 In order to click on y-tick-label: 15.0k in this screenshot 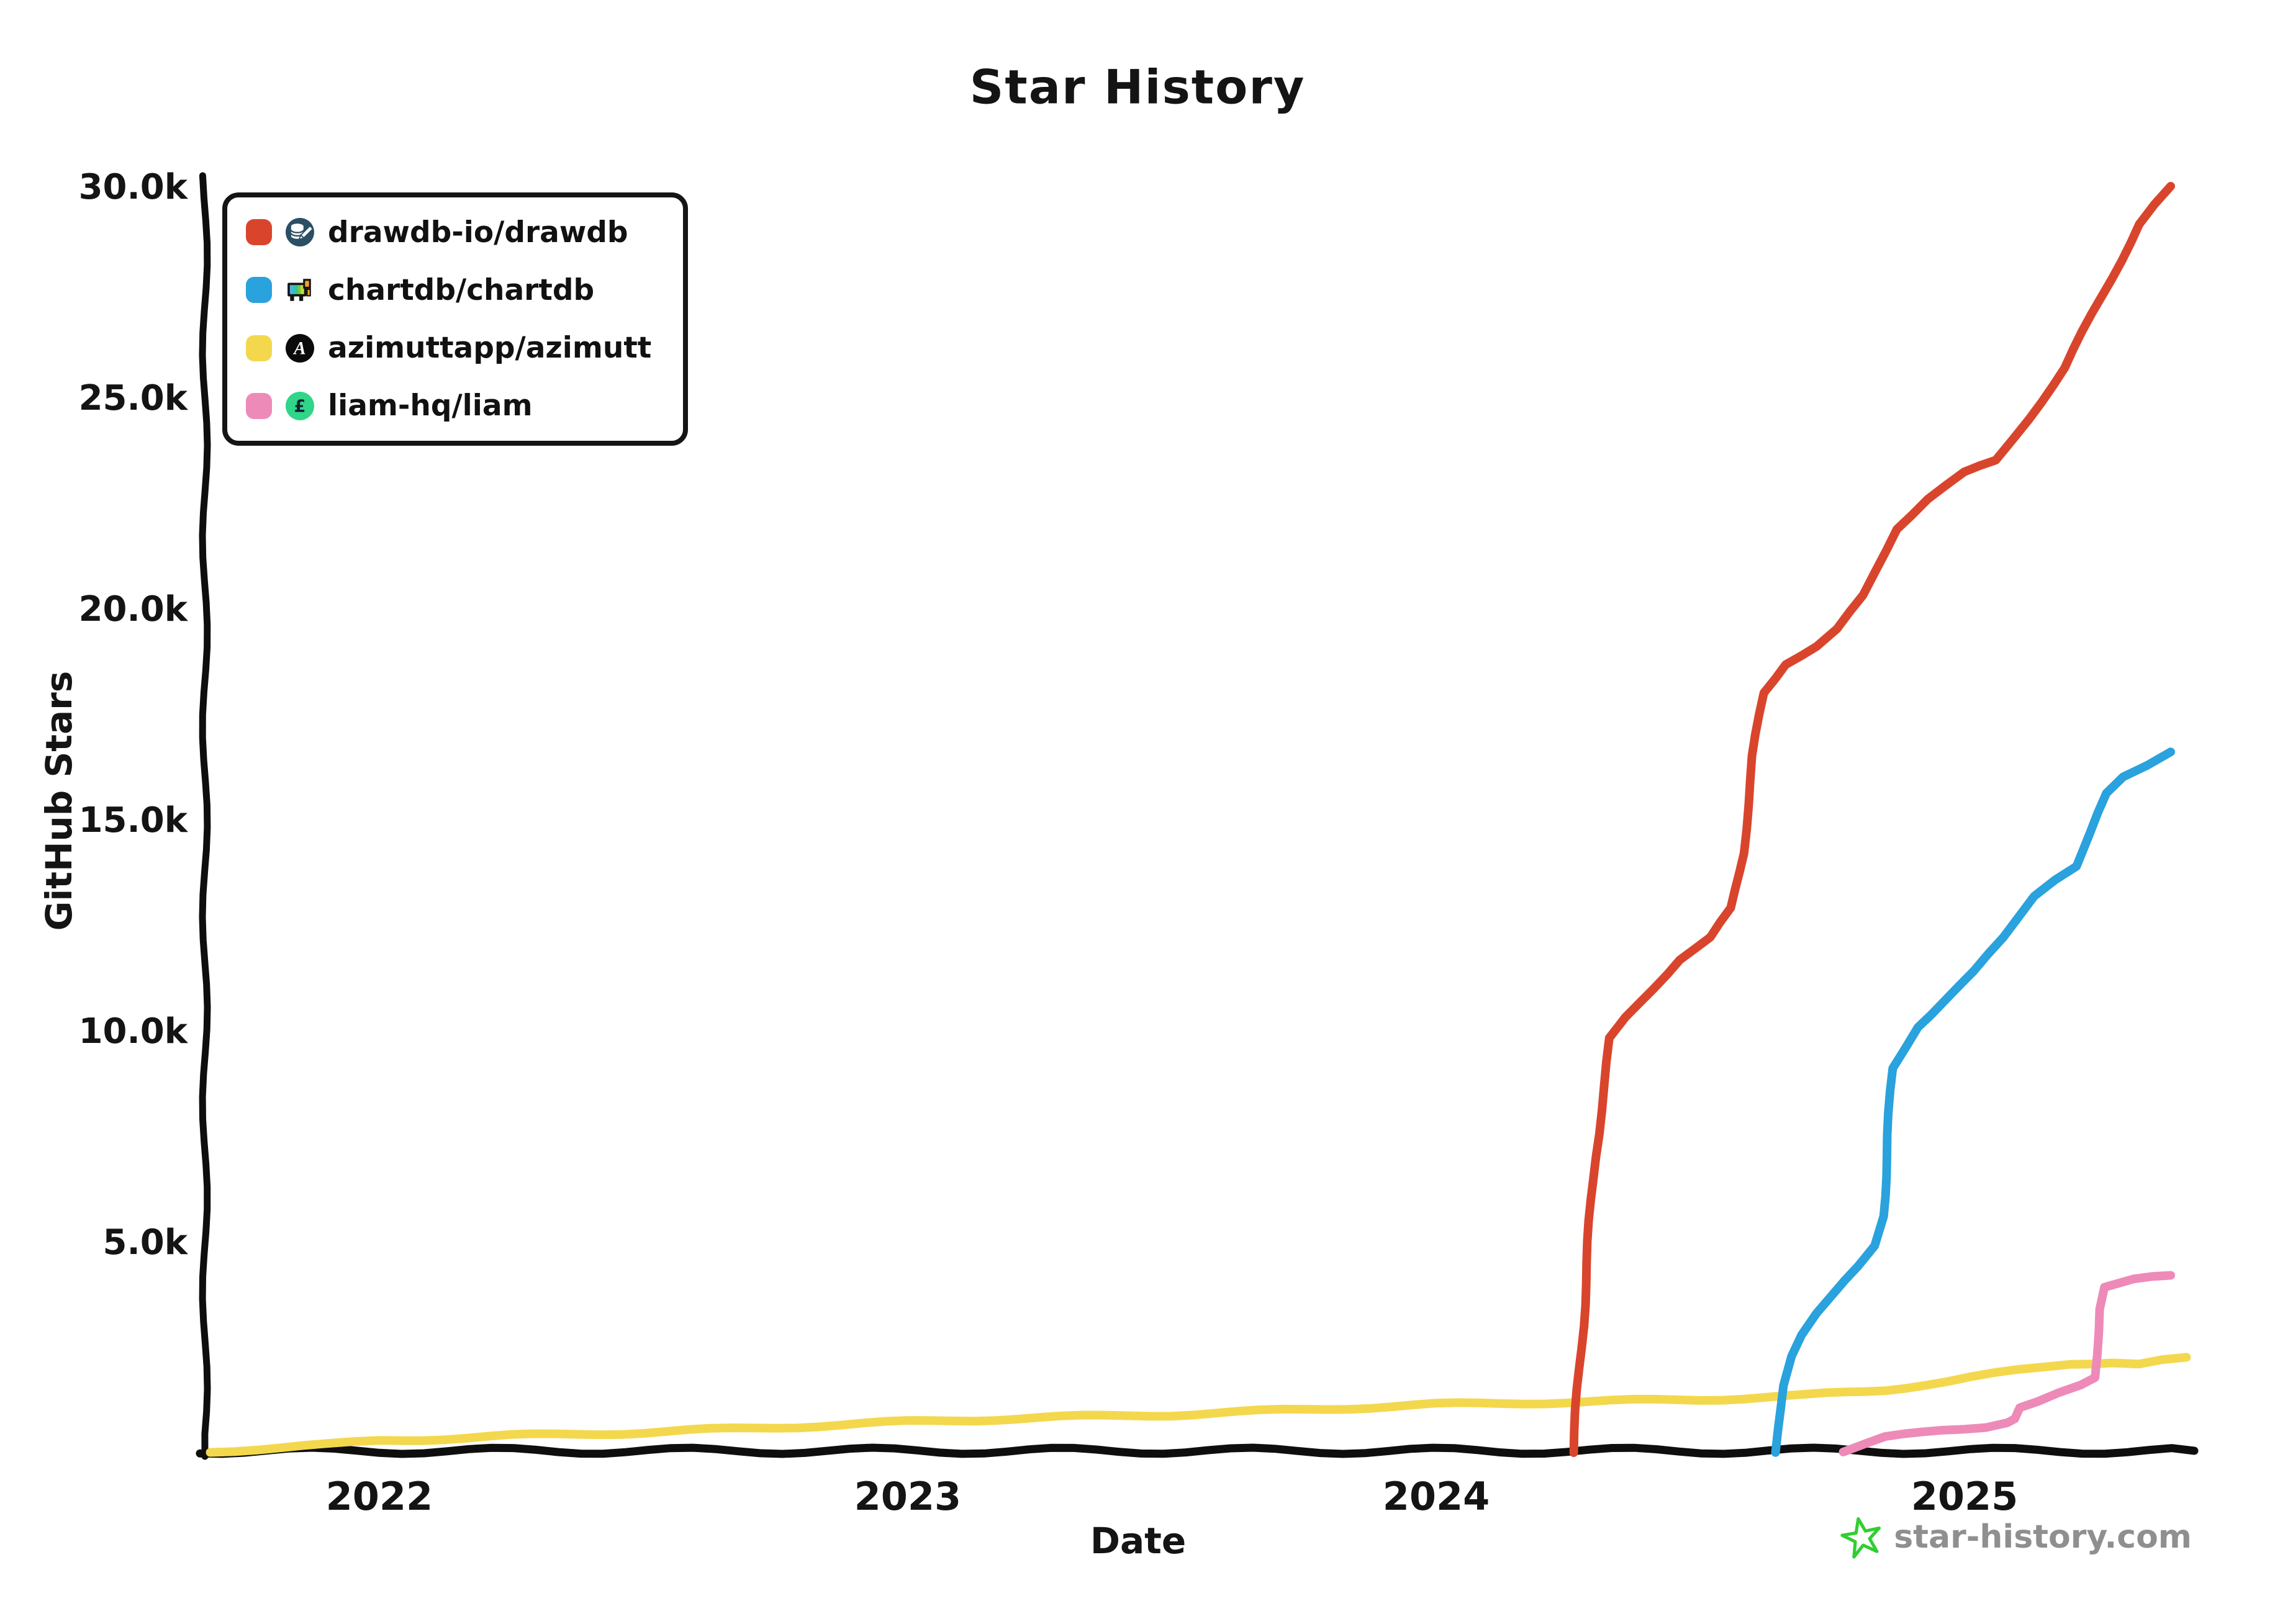, I will do `click(134, 820)`.